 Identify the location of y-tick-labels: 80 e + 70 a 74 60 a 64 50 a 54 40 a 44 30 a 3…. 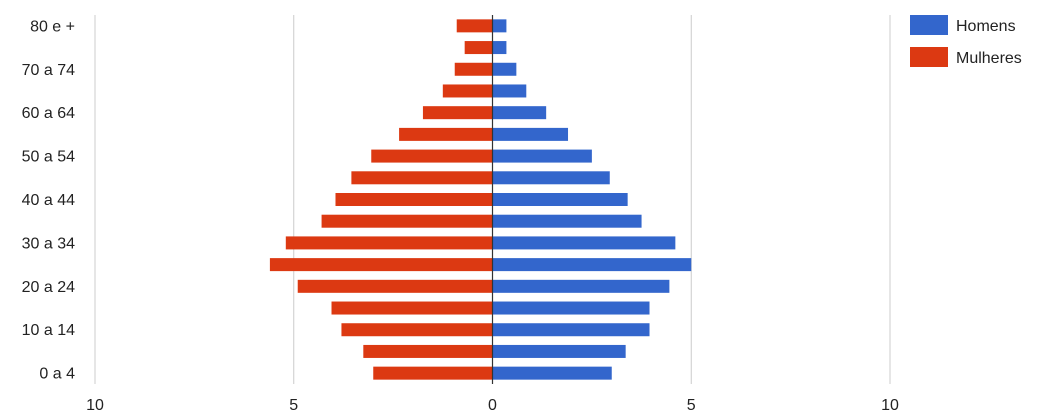
(48, 200).